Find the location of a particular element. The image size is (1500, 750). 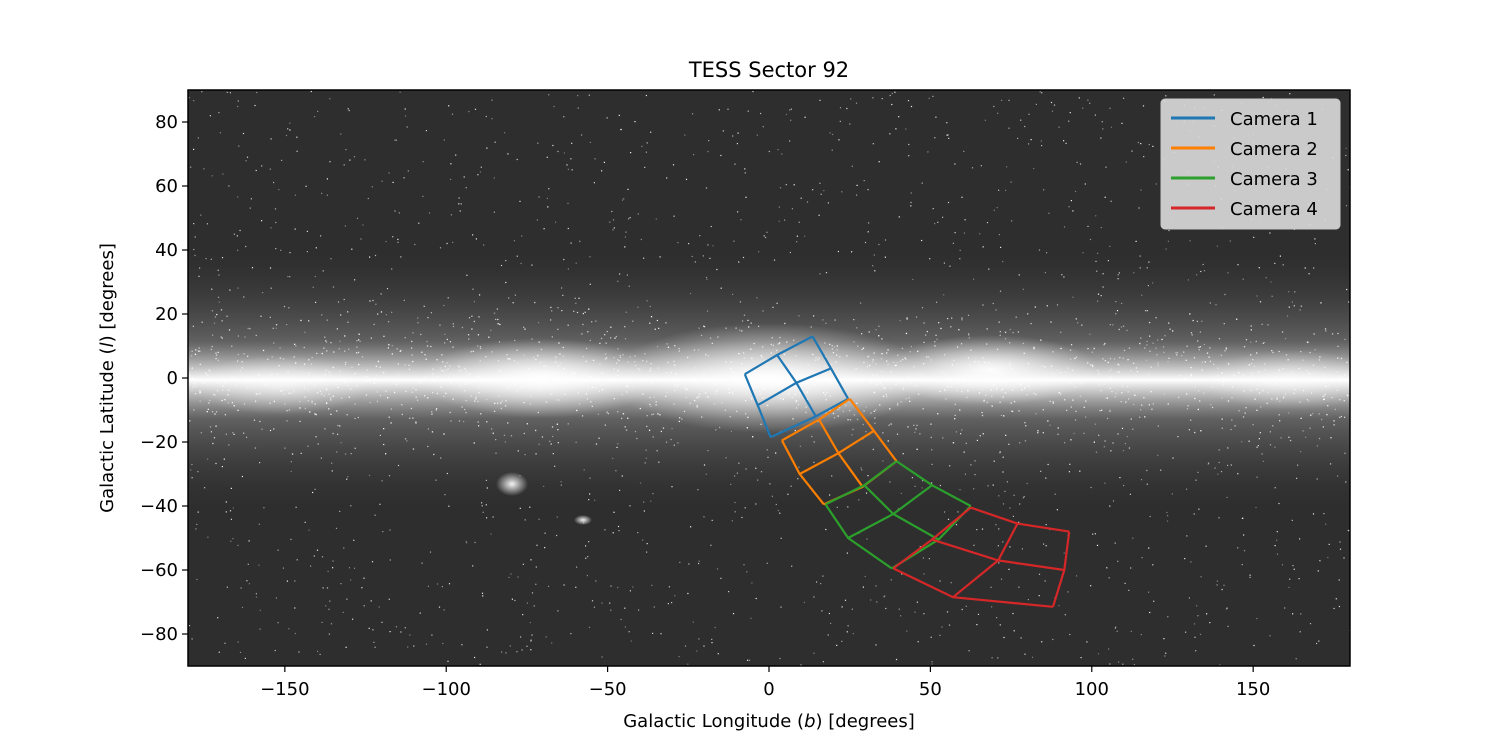

y-tick-label: −60 is located at coordinates (159, 570).